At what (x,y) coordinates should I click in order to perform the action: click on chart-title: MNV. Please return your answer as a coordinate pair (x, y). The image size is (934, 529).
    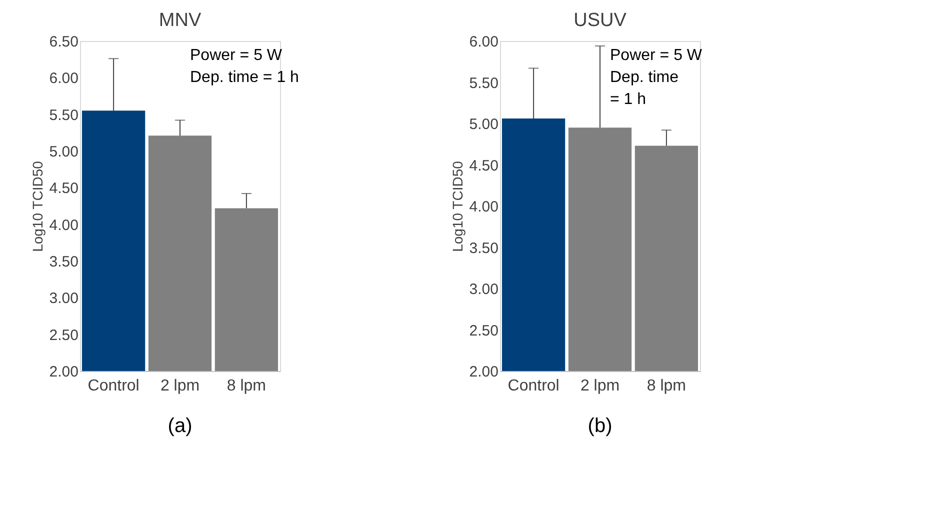
    Looking at the image, I should click on (180, 20).